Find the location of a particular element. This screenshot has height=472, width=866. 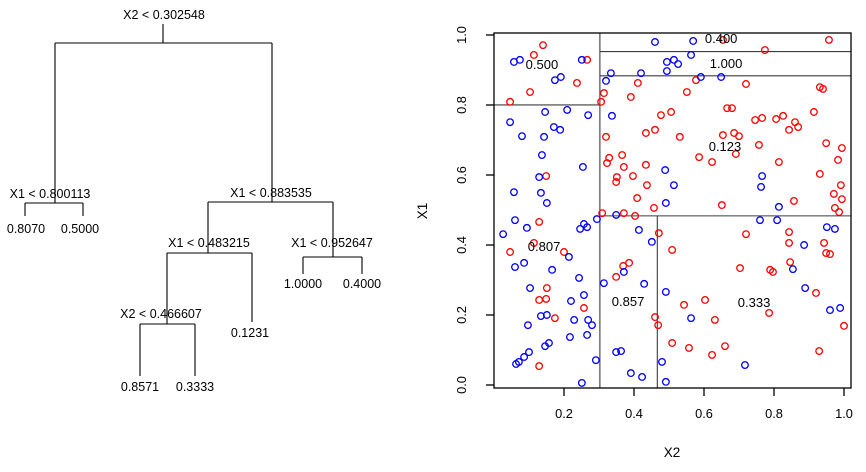

x-axis-tick-label: 0.8 is located at coordinates (774, 413).